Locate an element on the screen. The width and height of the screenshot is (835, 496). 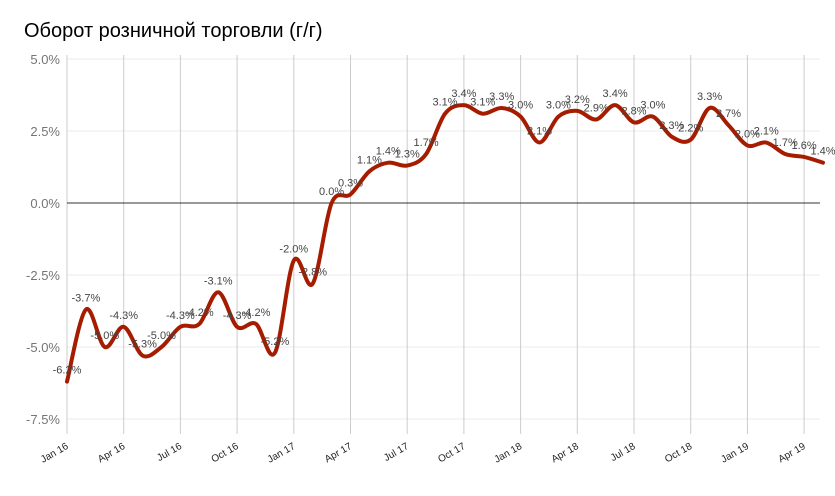
data-label: -3.1% is located at coordinates (218, 281).